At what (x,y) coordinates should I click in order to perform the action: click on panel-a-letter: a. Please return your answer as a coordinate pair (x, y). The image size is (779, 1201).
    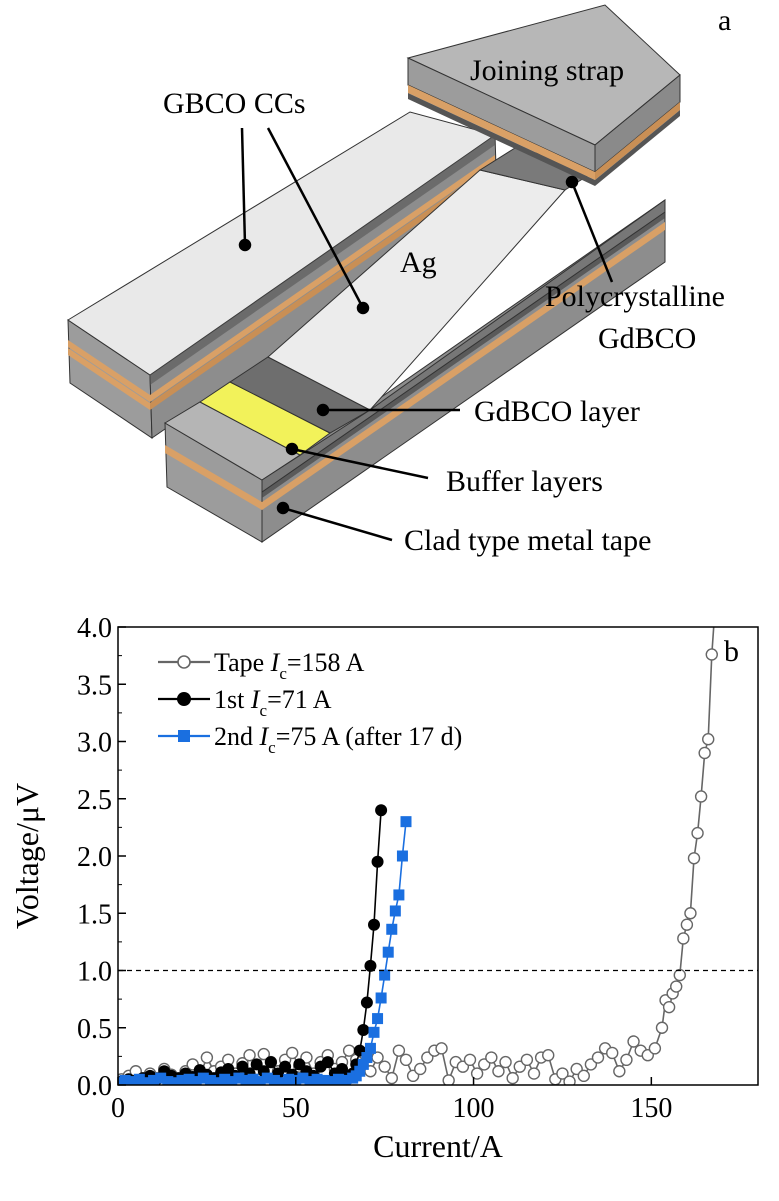
    Looking at the image, I should click on (724, 20).